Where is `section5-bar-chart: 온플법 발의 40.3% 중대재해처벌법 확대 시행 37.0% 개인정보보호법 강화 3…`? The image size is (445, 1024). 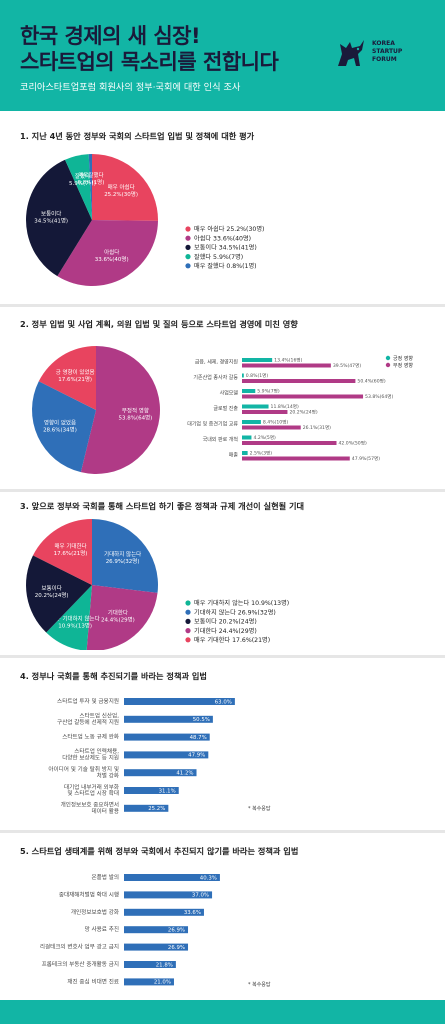
section5-bar-chart: 온플법 발의 40.3% 중대재해처벌법 확대 시행 37.0% 개인정보보호법 강화 3… is located at coordinates (155, 930).